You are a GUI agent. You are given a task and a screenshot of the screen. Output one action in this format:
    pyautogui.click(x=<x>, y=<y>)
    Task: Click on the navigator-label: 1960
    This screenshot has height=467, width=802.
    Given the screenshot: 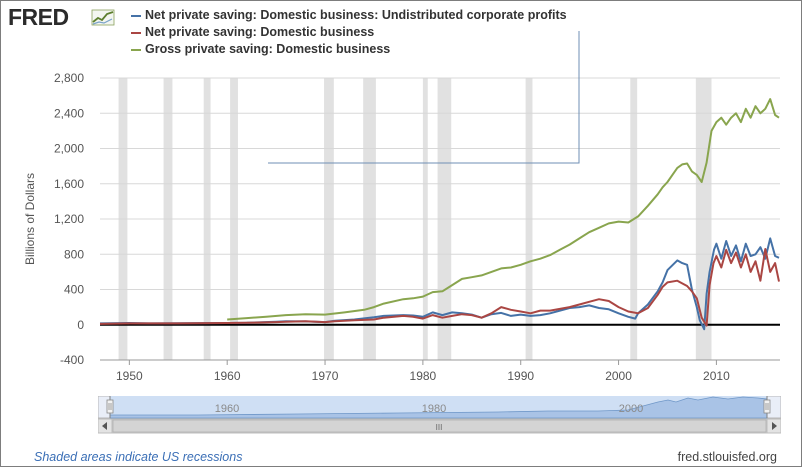 What is the action you would take?
    pyautogui.click(x=227, y=409)
    